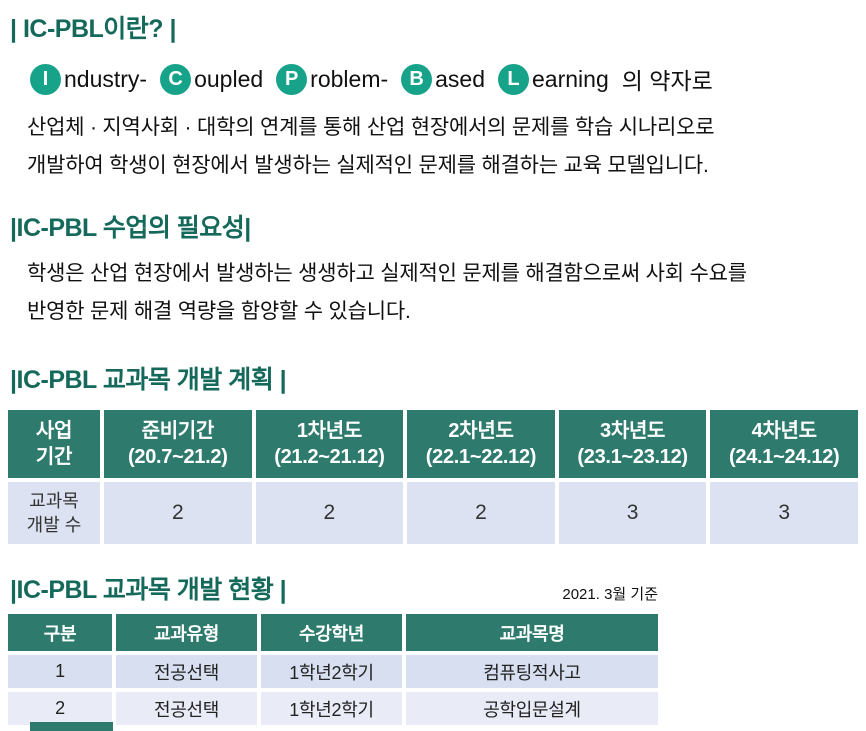 The width and height of the screenshot is (866, 731). What do you see at coordinates (54, 513) in the screenshot?
I see `plan-row-label: 교과목 개발 수` at bounding box center [54, 513].